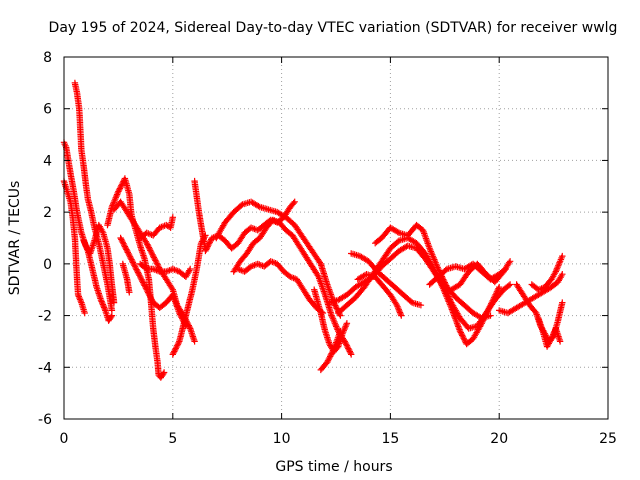 The image size is (640, 480). Describe the element at coordinates (45, 368) in the screenshot. I see `y-tick-label: -4` at that location.